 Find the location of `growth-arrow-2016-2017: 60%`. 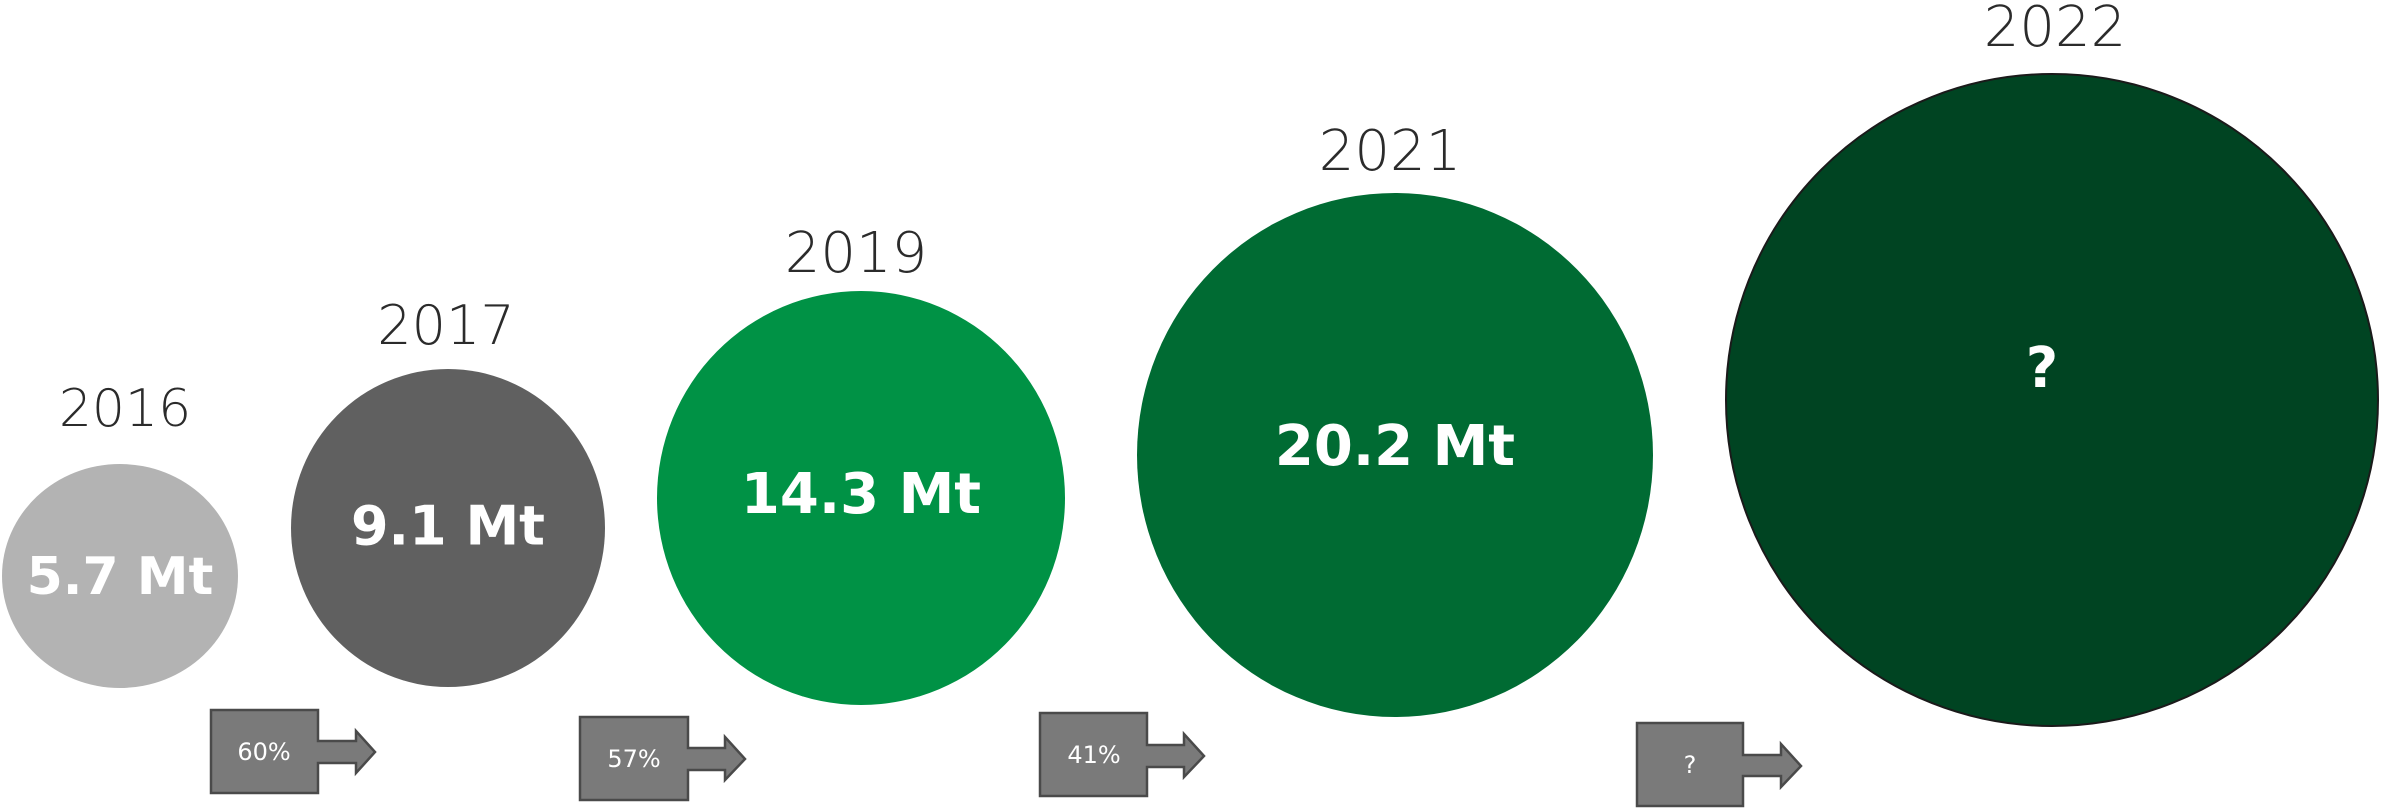

growth-arrow-2016-2017: 60% is located at coordinates (293, 751).